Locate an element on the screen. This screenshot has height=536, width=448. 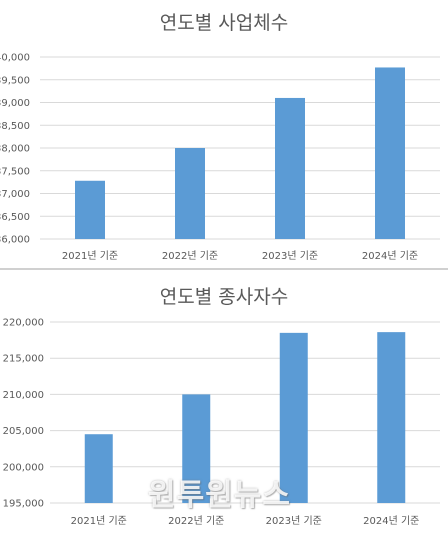
chart-title: 연도별 사업체수 is located at coordinates (224, 23).